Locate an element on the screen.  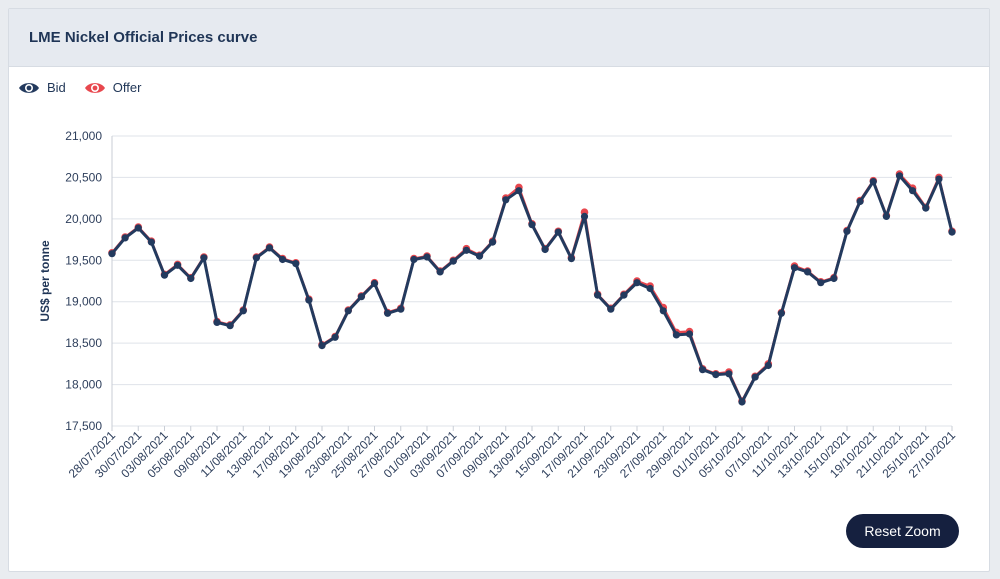
y-tick-label: 18,500 is located at coordinates (83, 343).